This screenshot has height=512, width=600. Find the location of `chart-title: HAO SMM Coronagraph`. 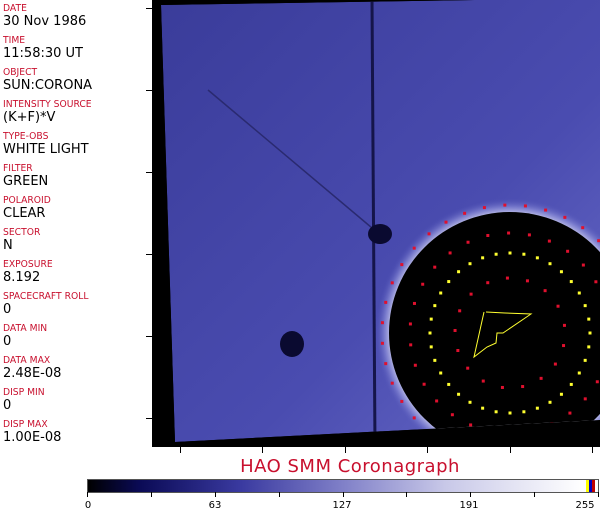

chart-title: HAO SMM Coronagraph is located at coordinates (350, 466).